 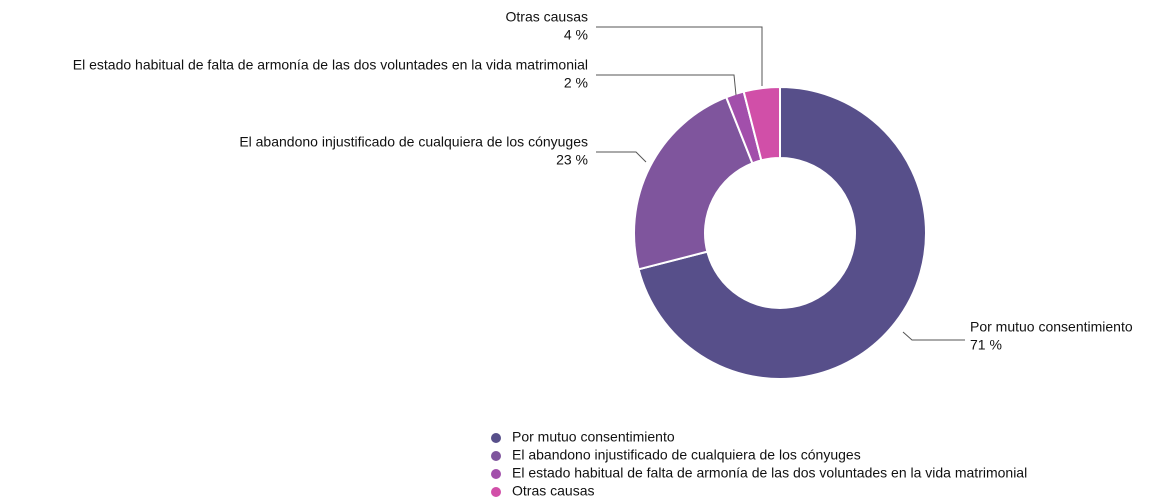 What do you see at coordinates (547, 17) in the screenshot?
I see `slice-label: Otras causas` at bounding box center [547, 17].